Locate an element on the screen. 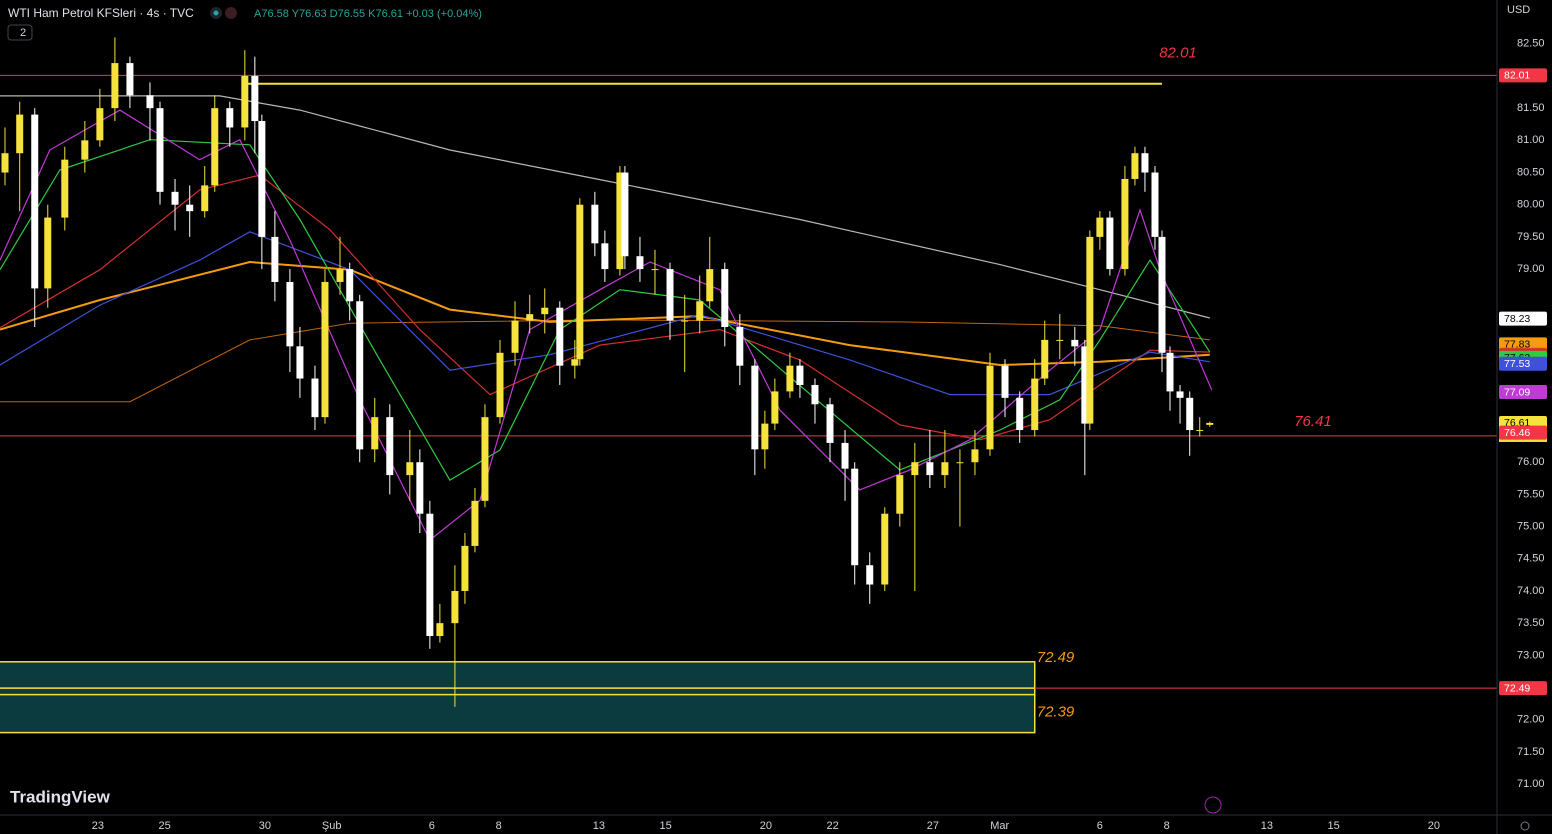 Image resolution: width=1552 pixels, height=834 pixels. y-tick-label: 81.00 is located at coordinates (1531, 140).